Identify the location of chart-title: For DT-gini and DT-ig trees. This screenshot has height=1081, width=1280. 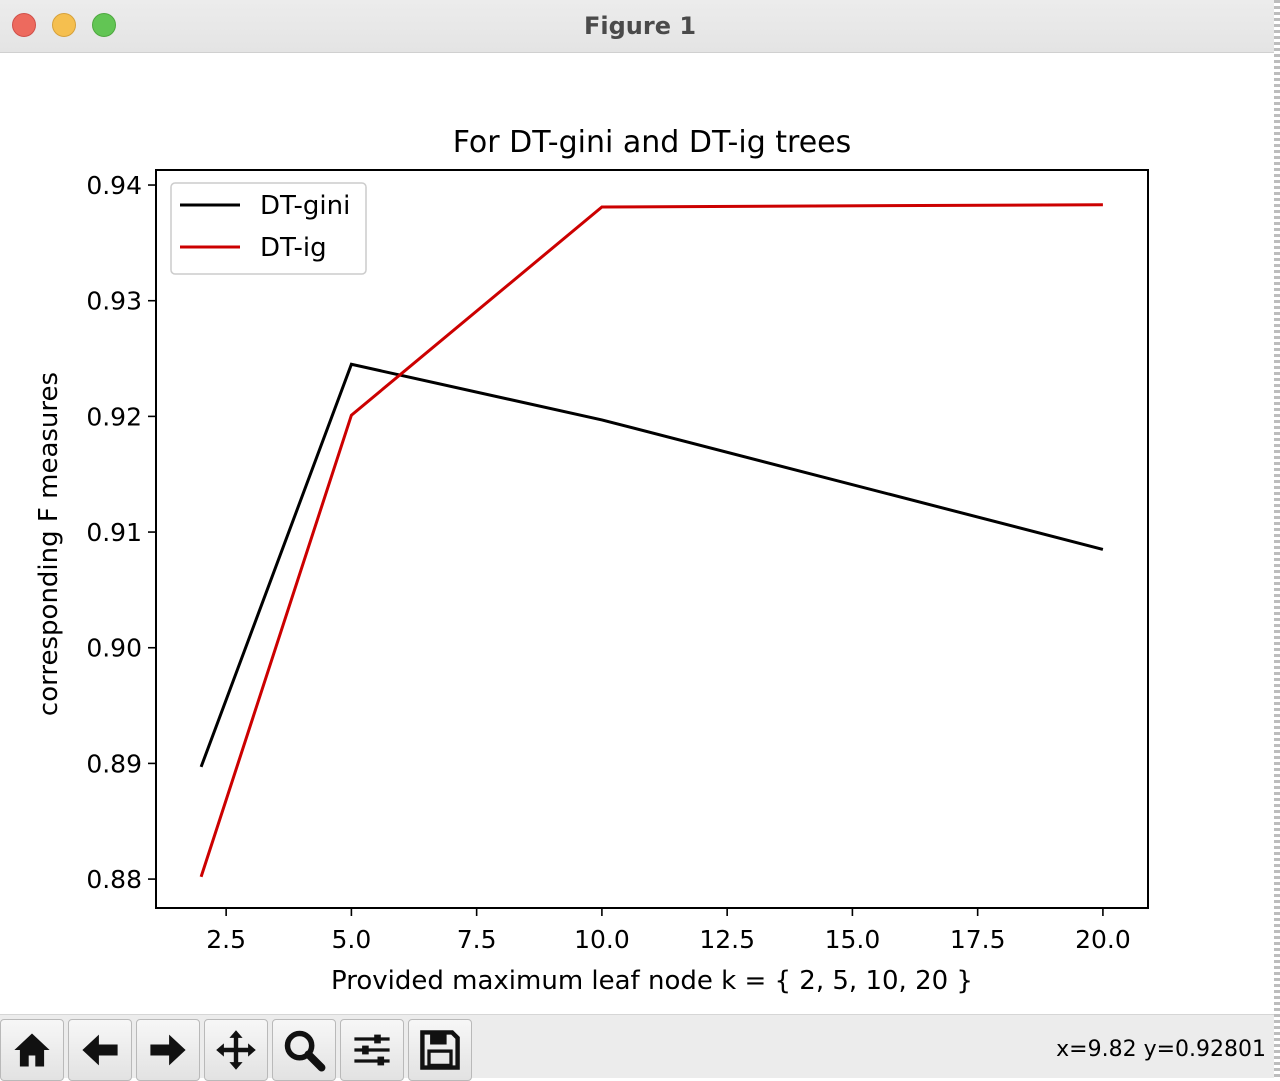
(652, 142).